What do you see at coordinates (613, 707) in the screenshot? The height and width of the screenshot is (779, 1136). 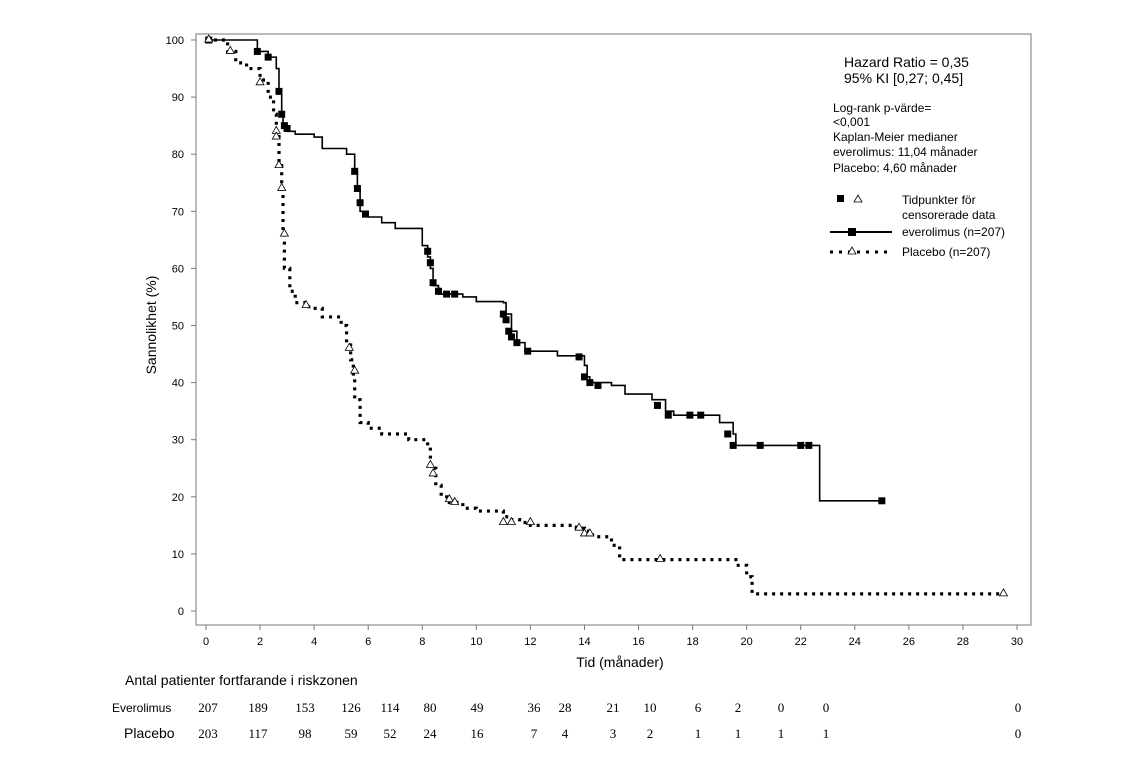 I see `risk-count: 21` at bounding box center [613, 707].